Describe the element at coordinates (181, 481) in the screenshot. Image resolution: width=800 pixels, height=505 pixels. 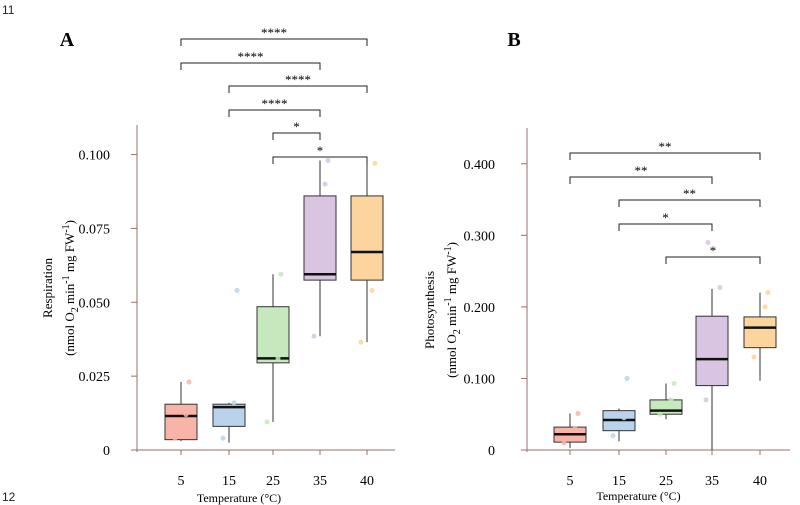
I see `x-tick-label: 5` at that location.